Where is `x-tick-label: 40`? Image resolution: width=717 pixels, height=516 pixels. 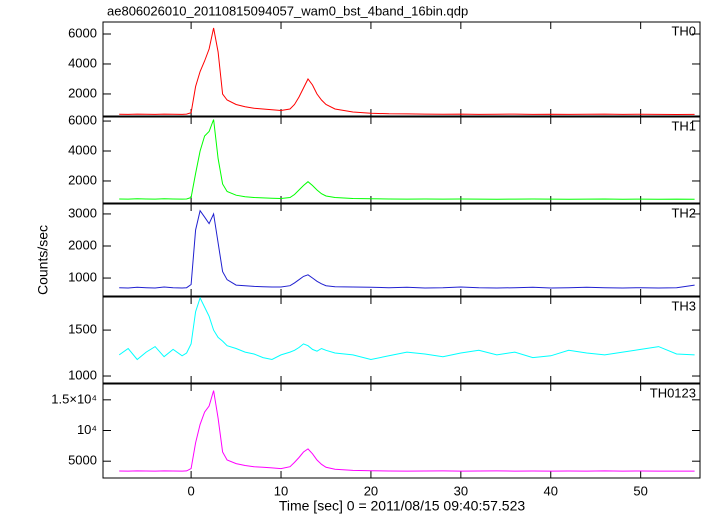
x-tick-label: 40 is located at coordinates (551, 490).